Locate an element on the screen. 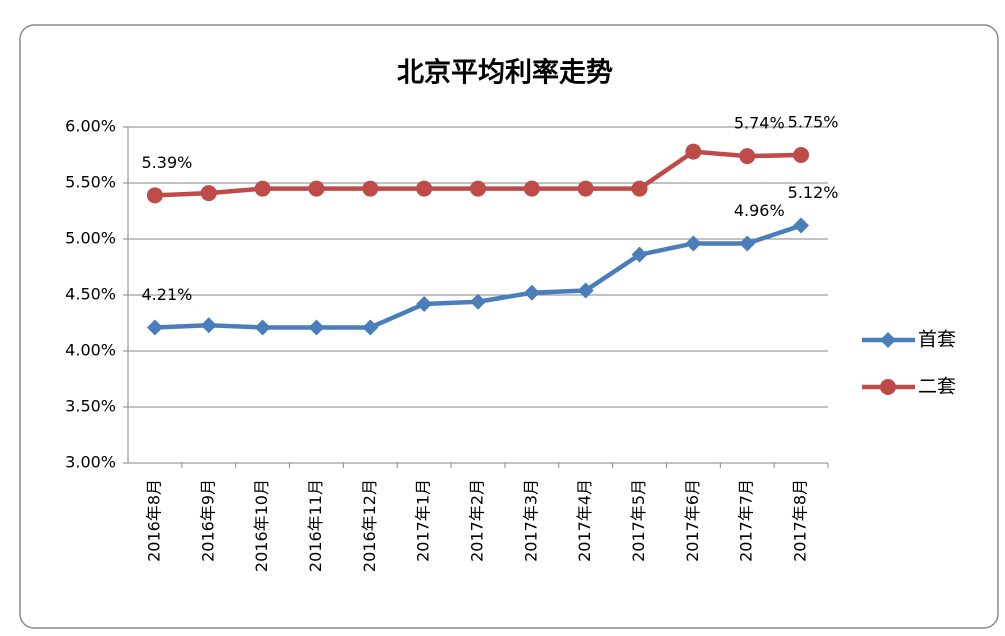 This screenshot has height=636, width=1005. x-tick-label: 2017年1月 is located at coordinates (423, 520).